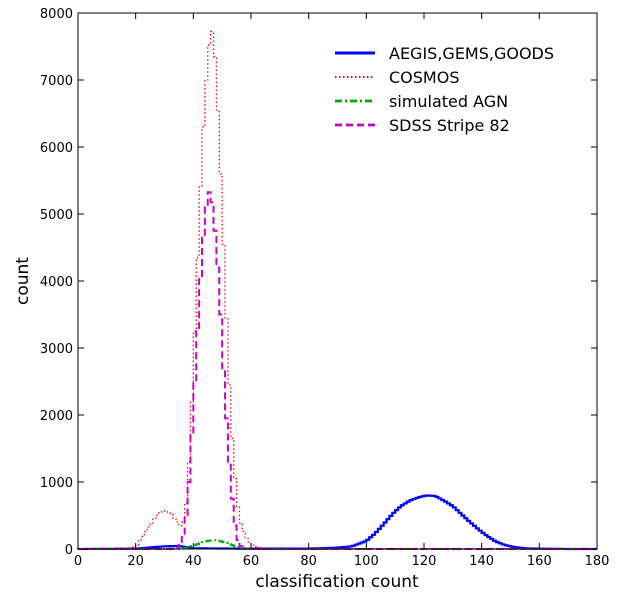  I want to click on y-tick-label: 3000, so click(56, 349).